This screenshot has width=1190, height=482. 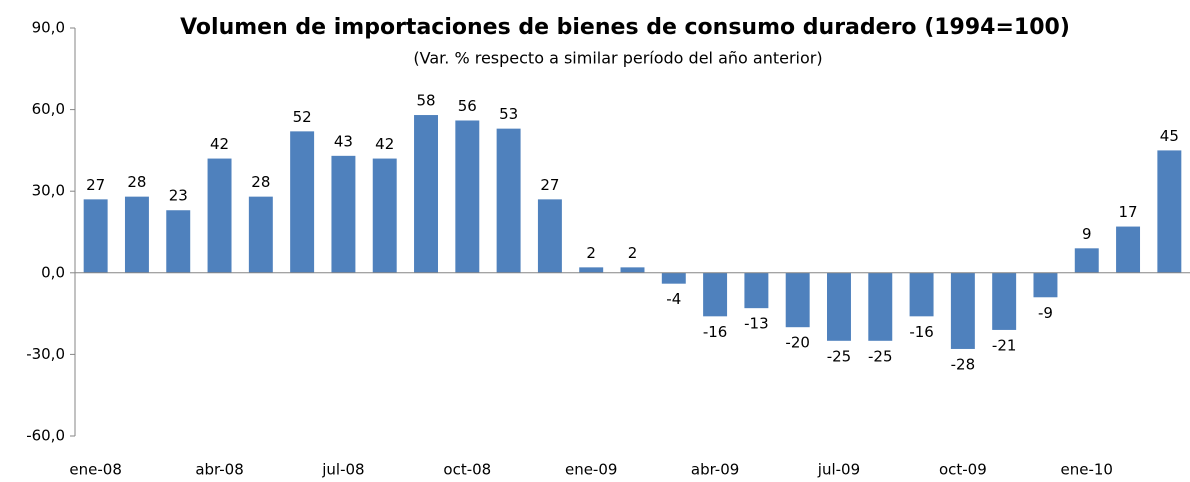 What do you see at coordinates (1169, 136) in the screenshot?
I see `data-label: 45` at bounding box center [1169, 136].